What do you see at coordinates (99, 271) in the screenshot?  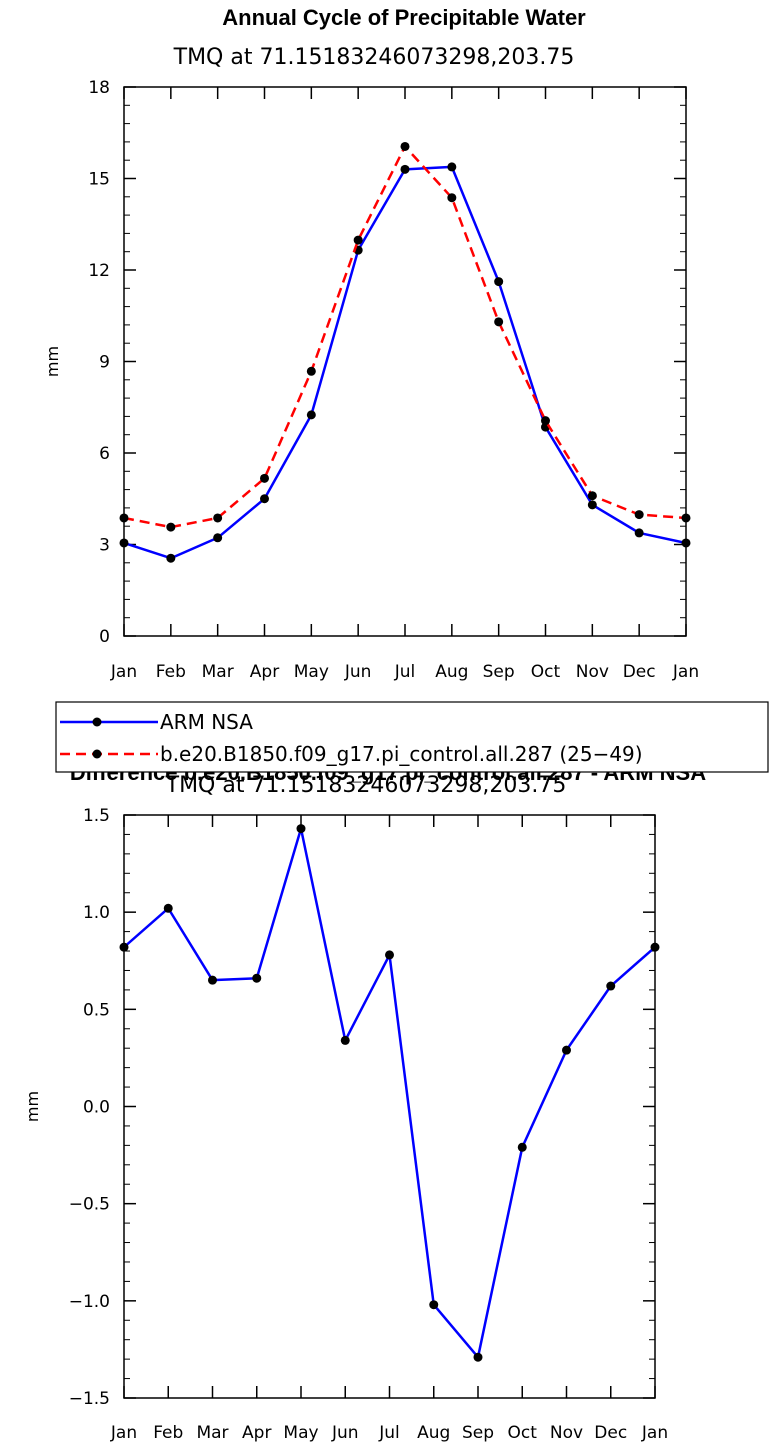 I see `y-tick-label: 12` at bounding box center [99, 271].